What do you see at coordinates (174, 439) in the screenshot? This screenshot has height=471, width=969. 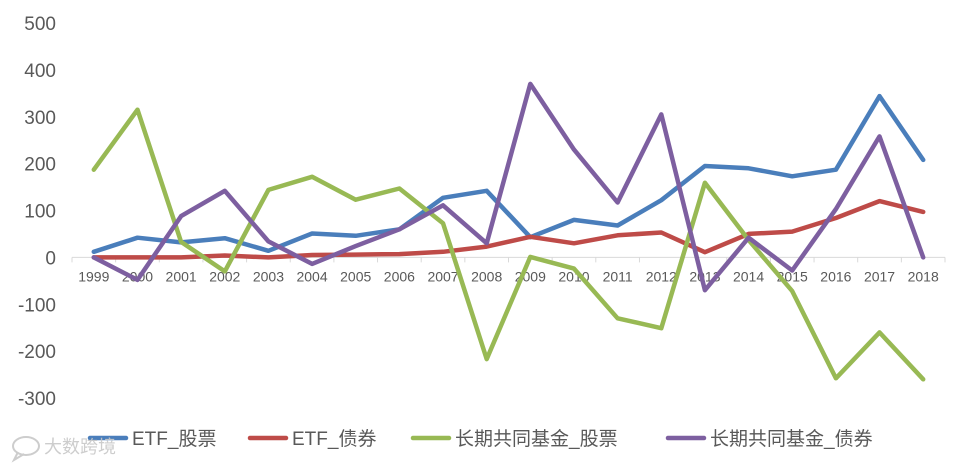 I see `legend-label: ETF_股票` at bounding box center [174, 439].